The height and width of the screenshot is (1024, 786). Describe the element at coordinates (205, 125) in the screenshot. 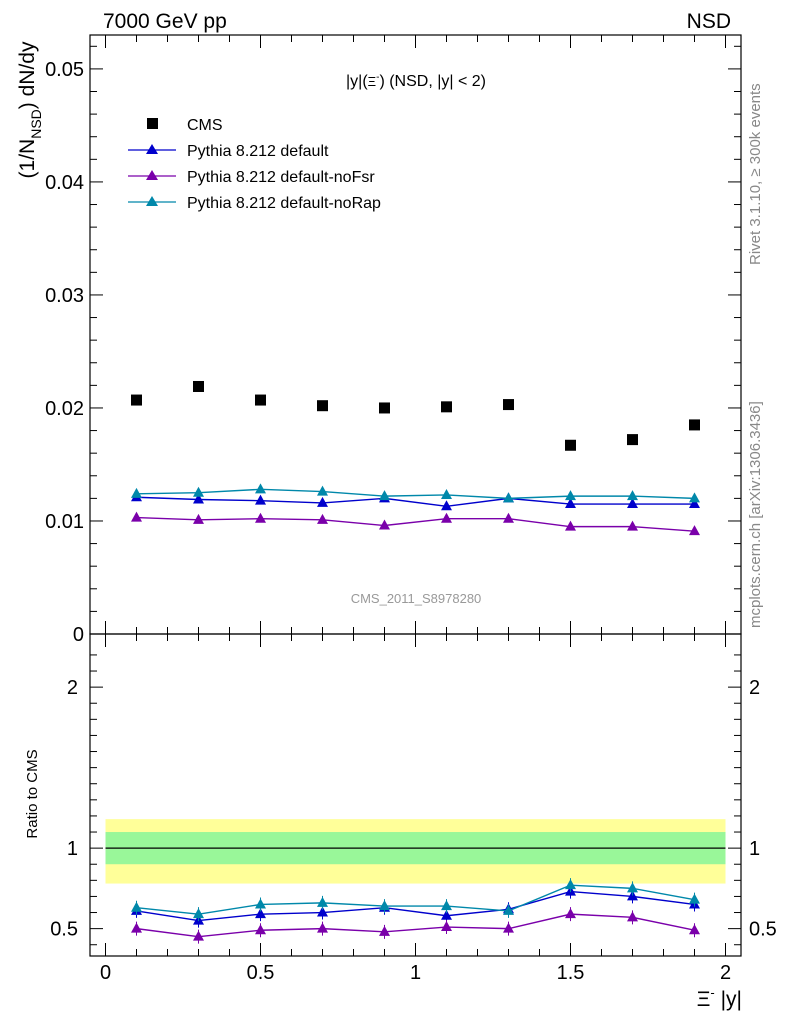

I see `legend-label-cms: CMS` at that location.